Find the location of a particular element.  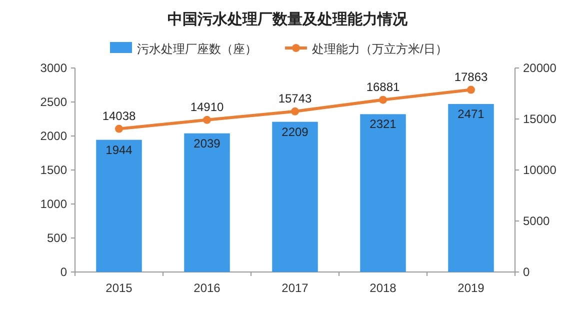

x-tick-label: 2019 is located at coordinates (471, 288).